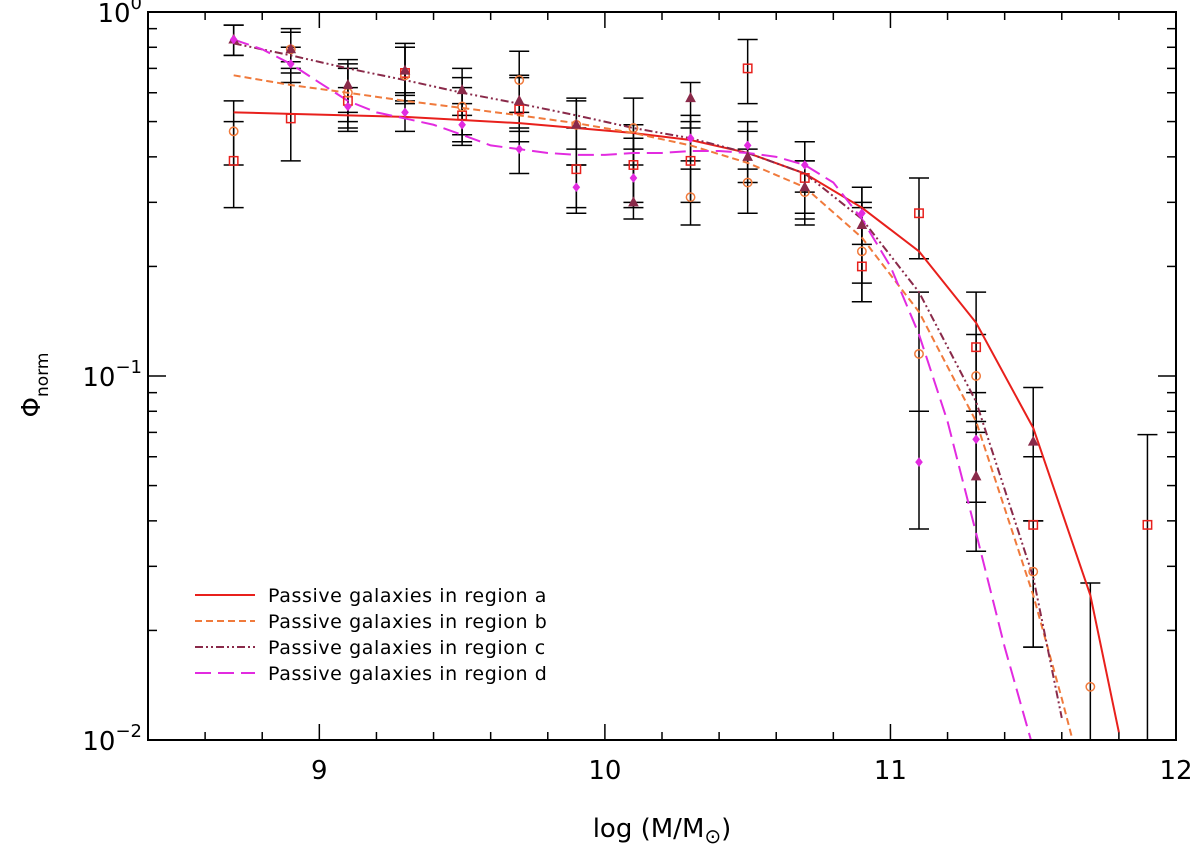 The height and width of the screenshot is (850, 1200). What do you see at coordinates (112, 375) in the screenshot?
I see `y-tick-label: 10⁻¹` at bounding box center [112, 375].